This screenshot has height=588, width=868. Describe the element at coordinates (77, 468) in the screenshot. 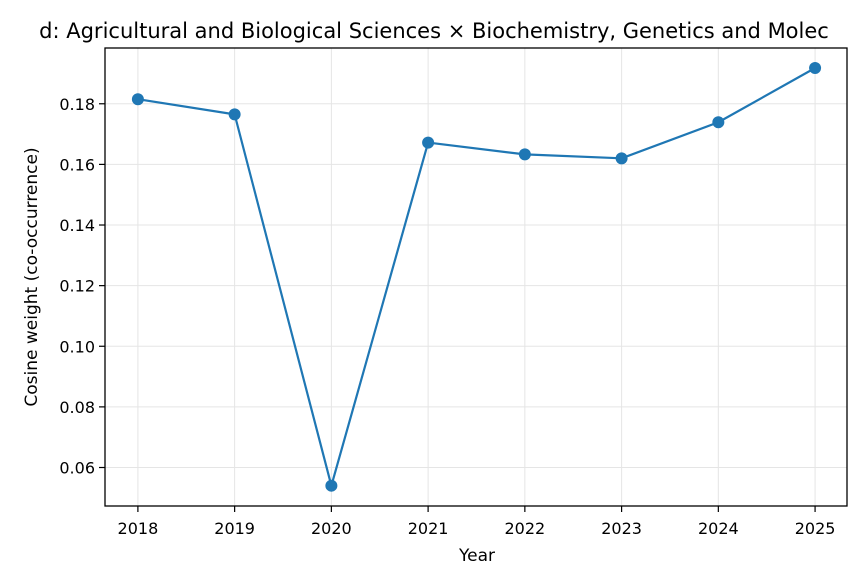

I see `y-tick-label: 0.06` at that location.